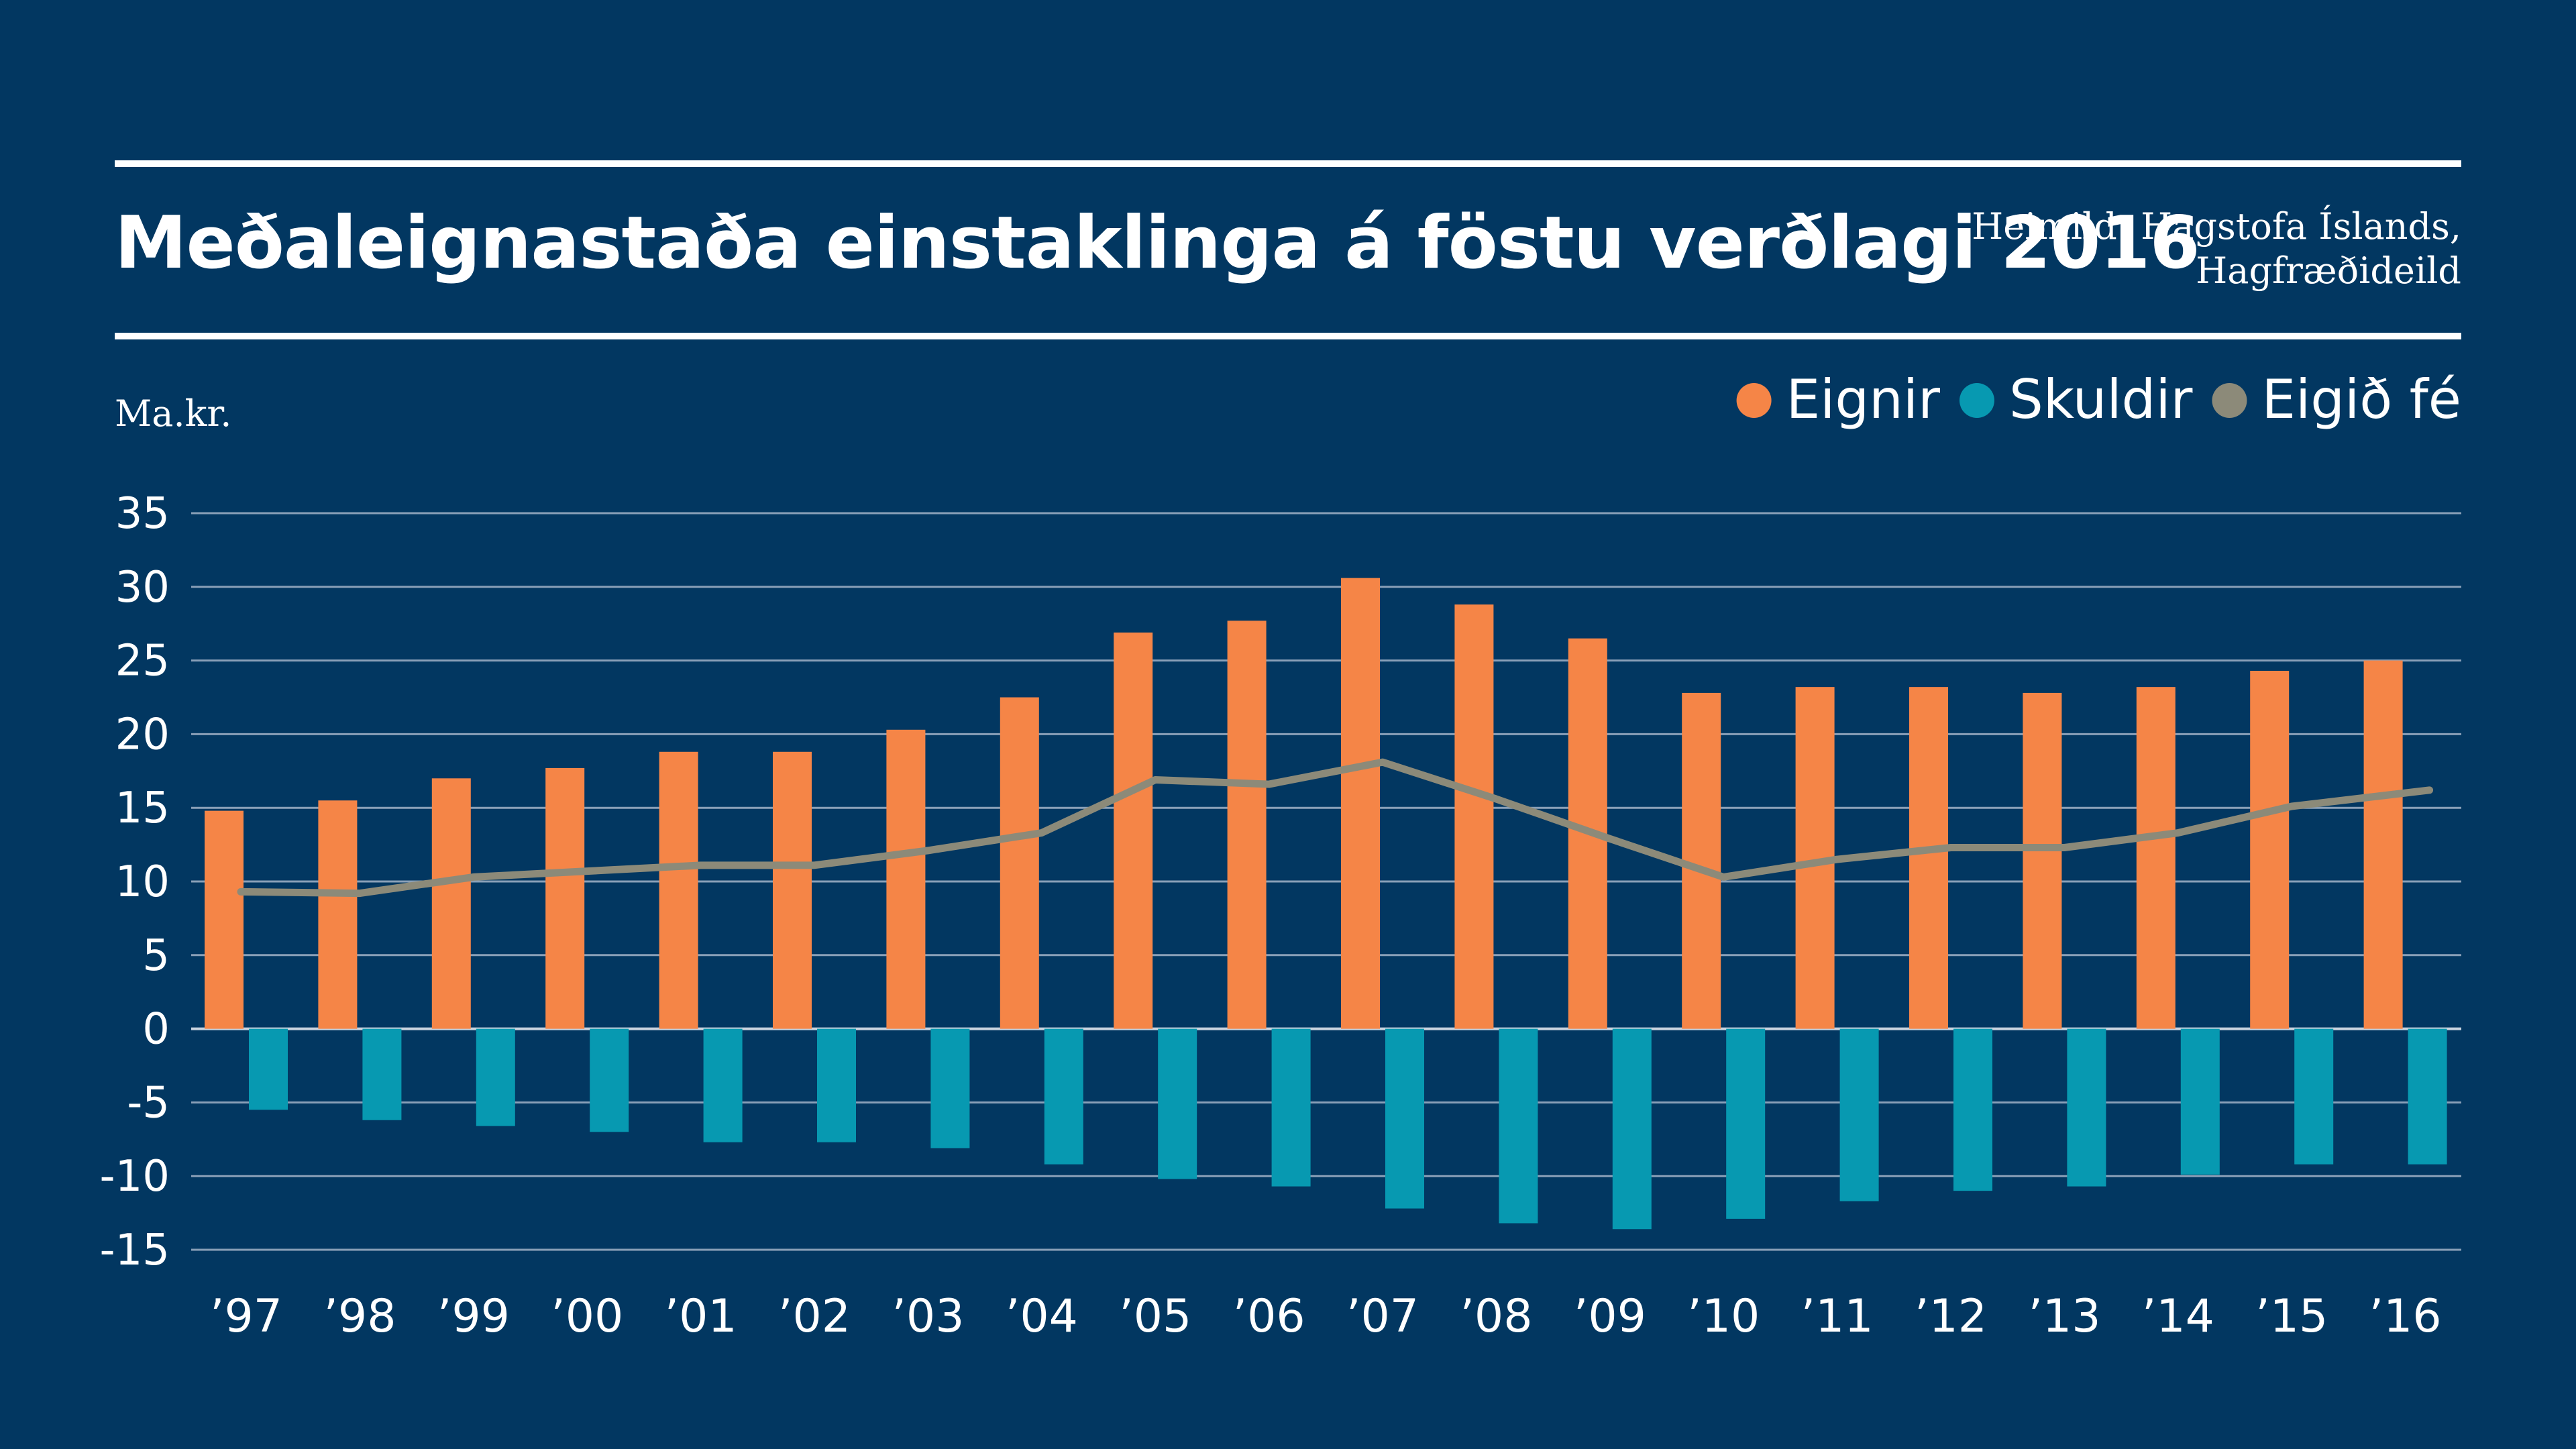 This screenshot has height=1449, width=2576. What do you see at coordinates (2405, 1316) in the screenshot?
I see `x-tick-label: ’16` at bounding box center [2405, 1316].